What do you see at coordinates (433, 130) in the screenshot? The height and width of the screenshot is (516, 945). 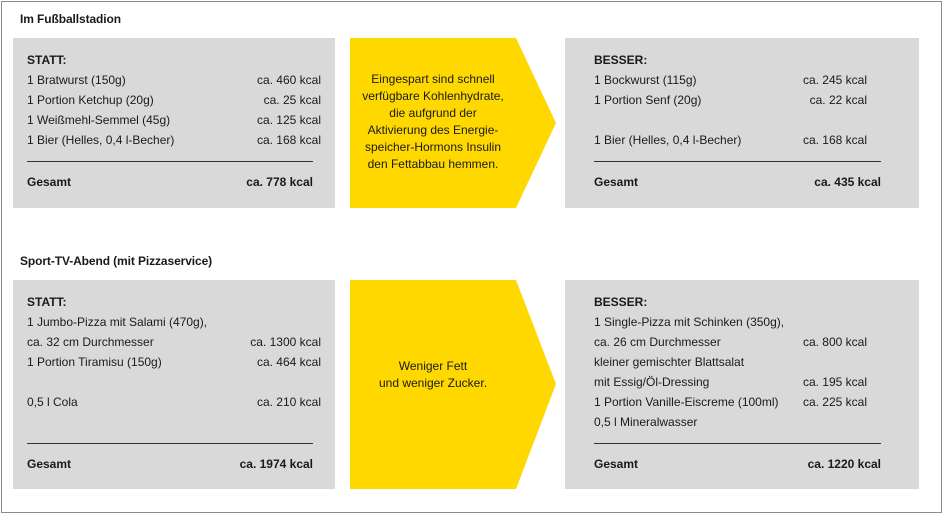 I see `arrow-line: Aktivierung des Energie-` at bounding box center [433, 130].